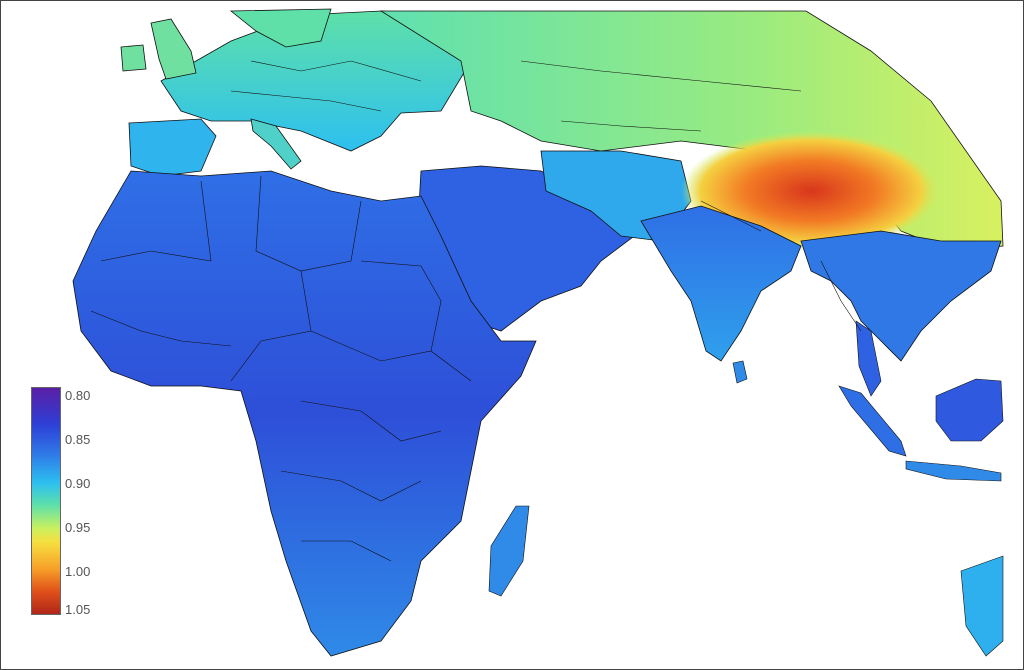  Describe the element at coordinates (276, 144) in the screenshot. I see `region-italy` at that location.